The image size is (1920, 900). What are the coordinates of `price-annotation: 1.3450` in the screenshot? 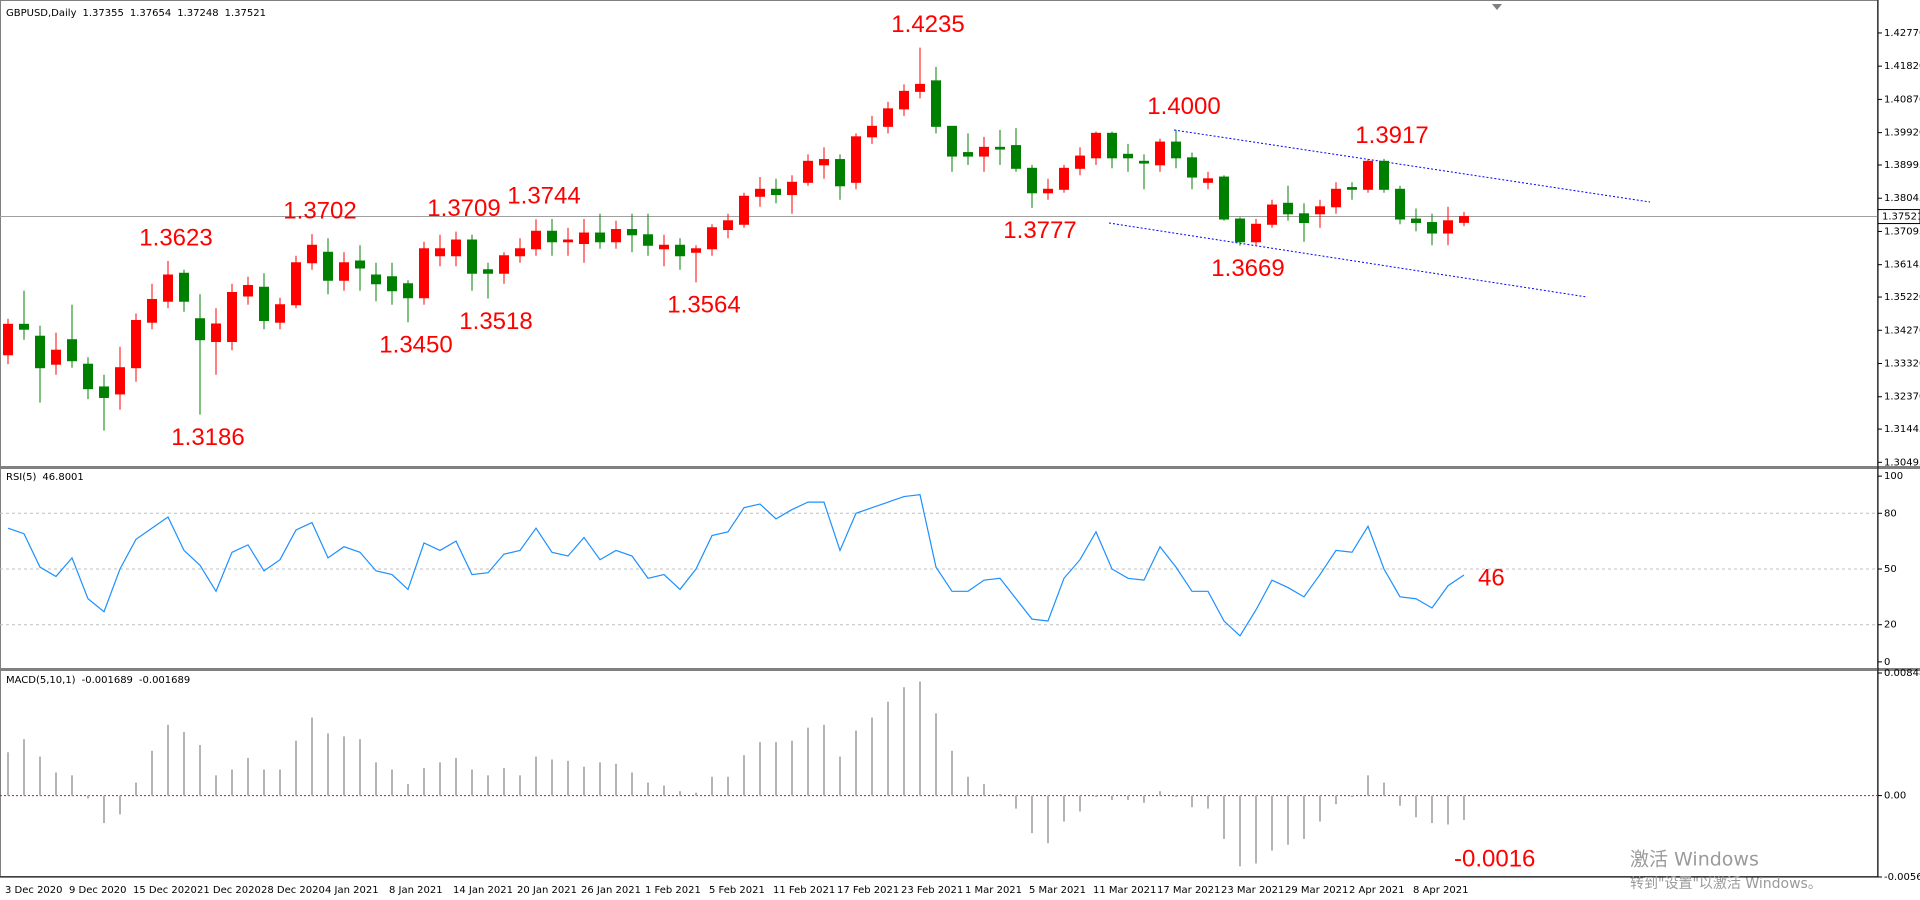 It's located at (415, 345).